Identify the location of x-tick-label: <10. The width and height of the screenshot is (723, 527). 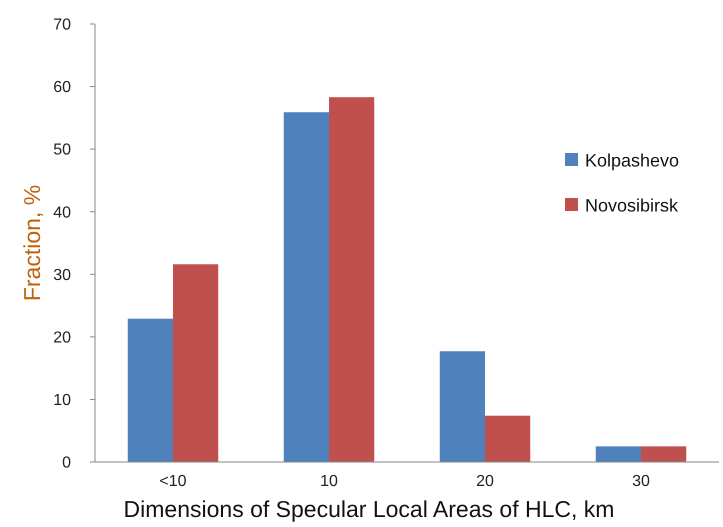
(173, 481).